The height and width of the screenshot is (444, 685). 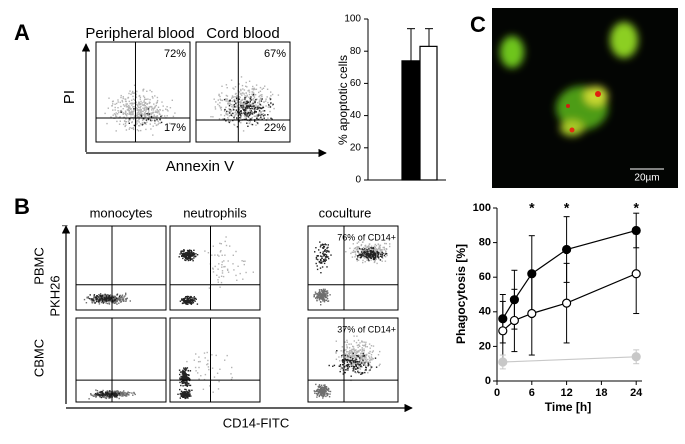 What do you see at coordinates (200, 166) in the screenshot?
I see `axis-label: Annexin V` at bounding box center [200, 166].